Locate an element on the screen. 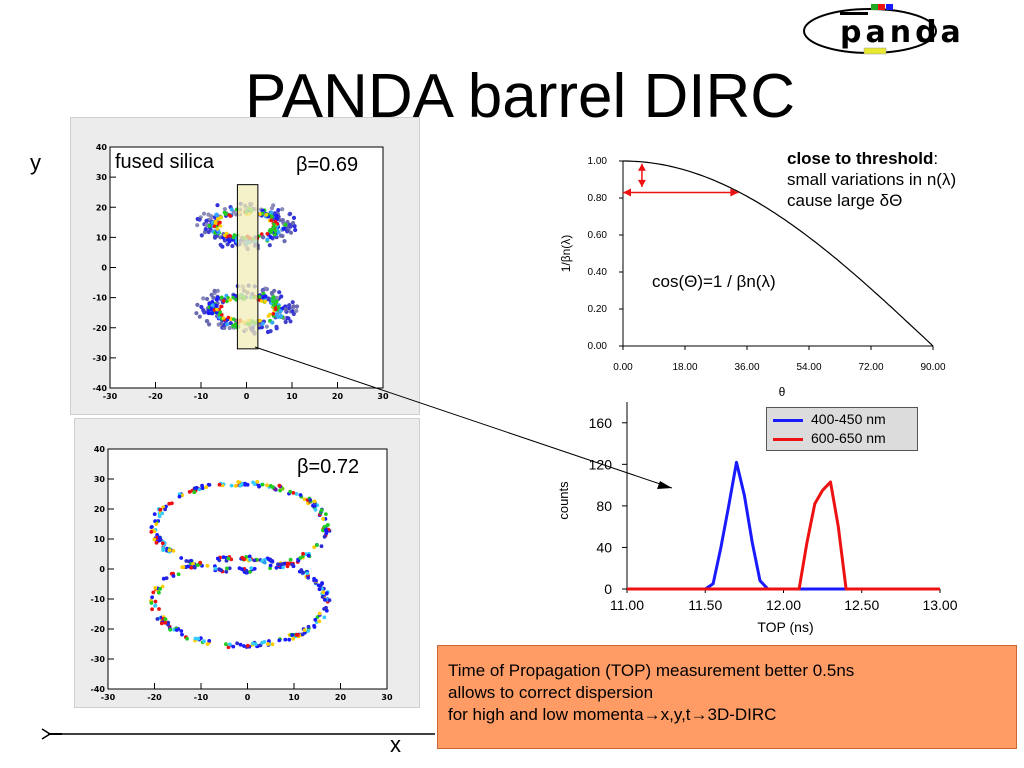  y-tick-label: -10 is located at coordinates (98, 599).